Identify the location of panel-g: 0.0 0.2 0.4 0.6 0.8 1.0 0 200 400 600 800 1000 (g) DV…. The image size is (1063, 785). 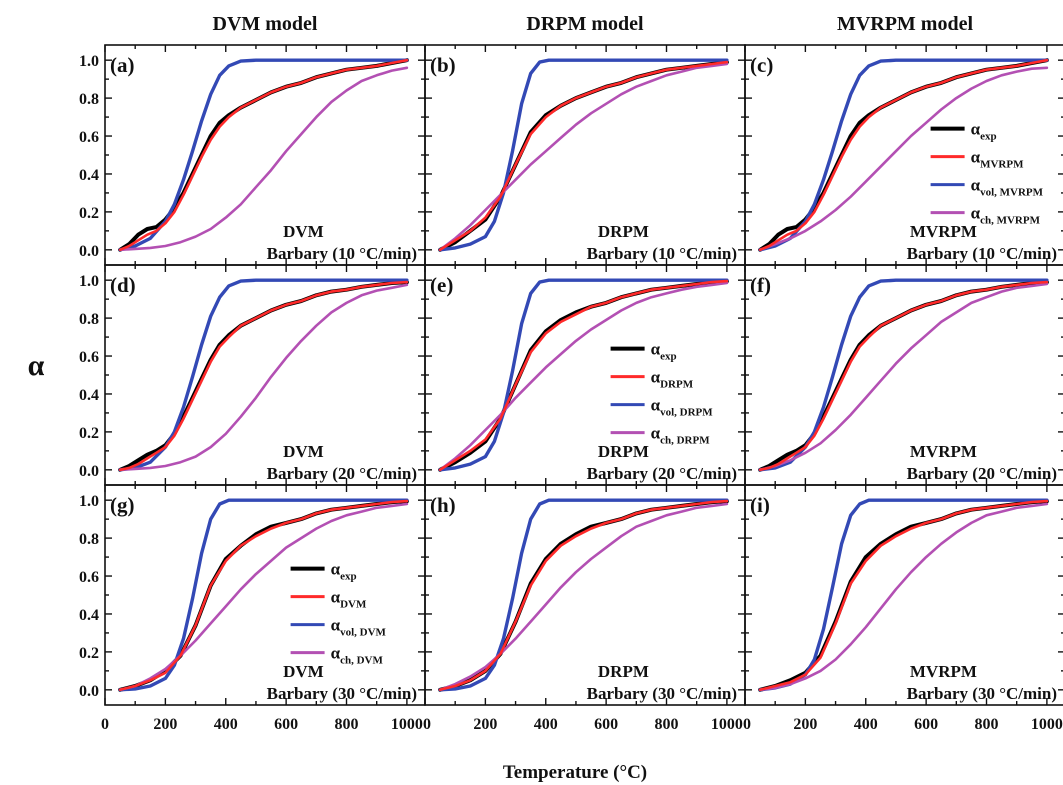
(252, 608).